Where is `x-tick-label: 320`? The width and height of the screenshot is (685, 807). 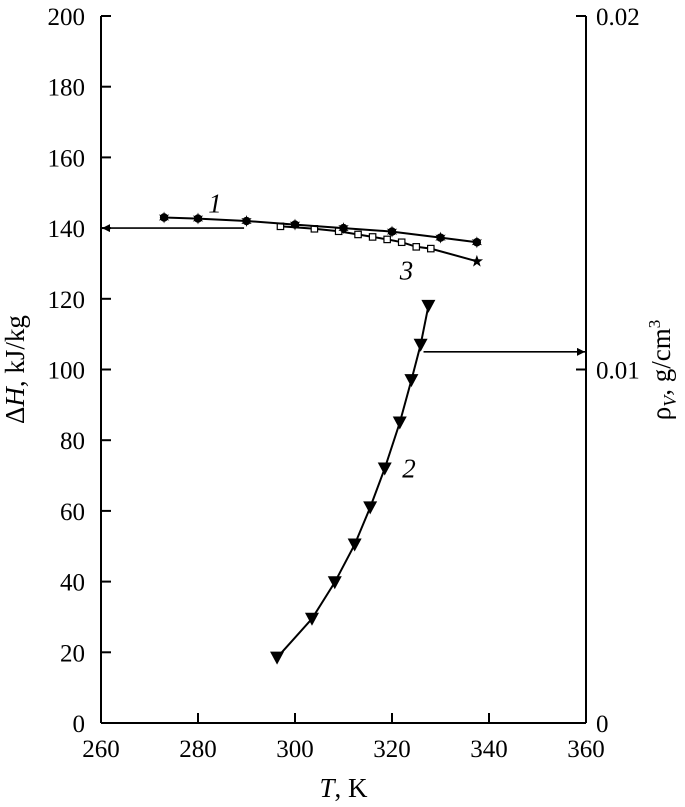
x-tick-label: 320 is located at coordinates (392, 749).